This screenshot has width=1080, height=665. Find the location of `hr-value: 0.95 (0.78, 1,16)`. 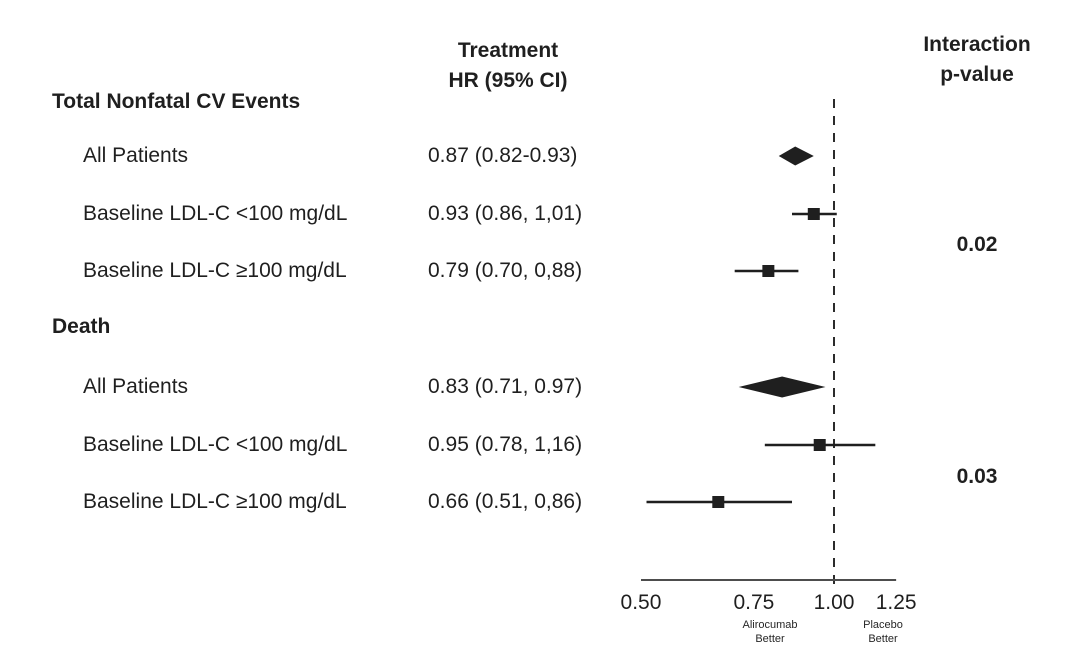

hr-value: 0.95 (0.78, 1,16) is located at coordinates (505, 444).